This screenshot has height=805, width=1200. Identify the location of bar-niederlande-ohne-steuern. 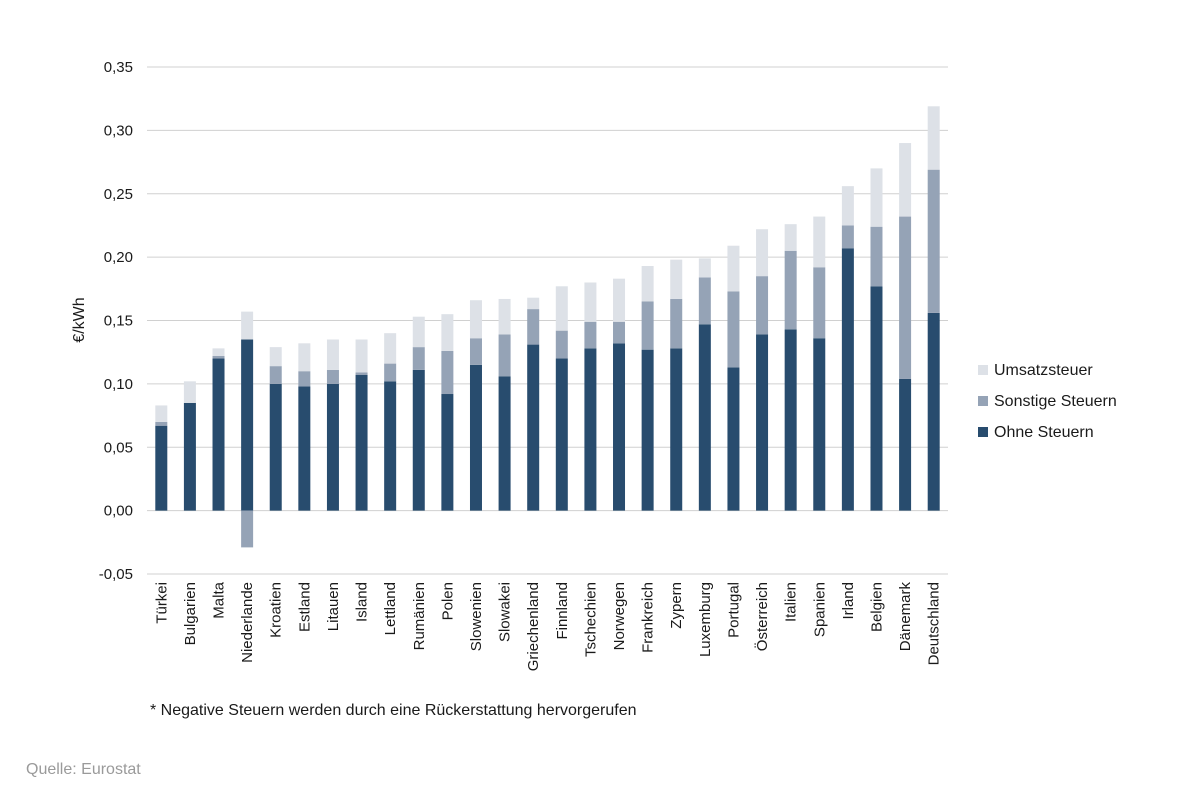
(247, 425).